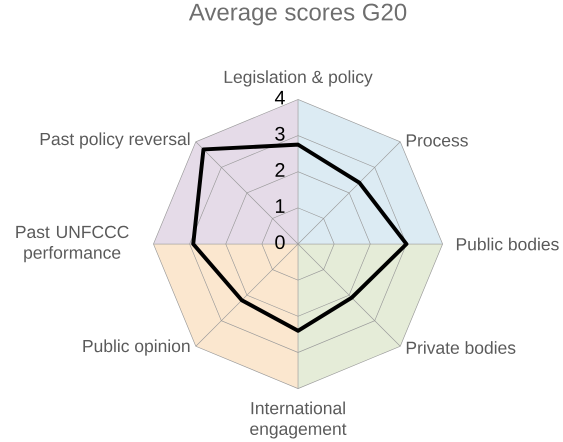  I want to click on spoke-label: Process, so click(437, 140).